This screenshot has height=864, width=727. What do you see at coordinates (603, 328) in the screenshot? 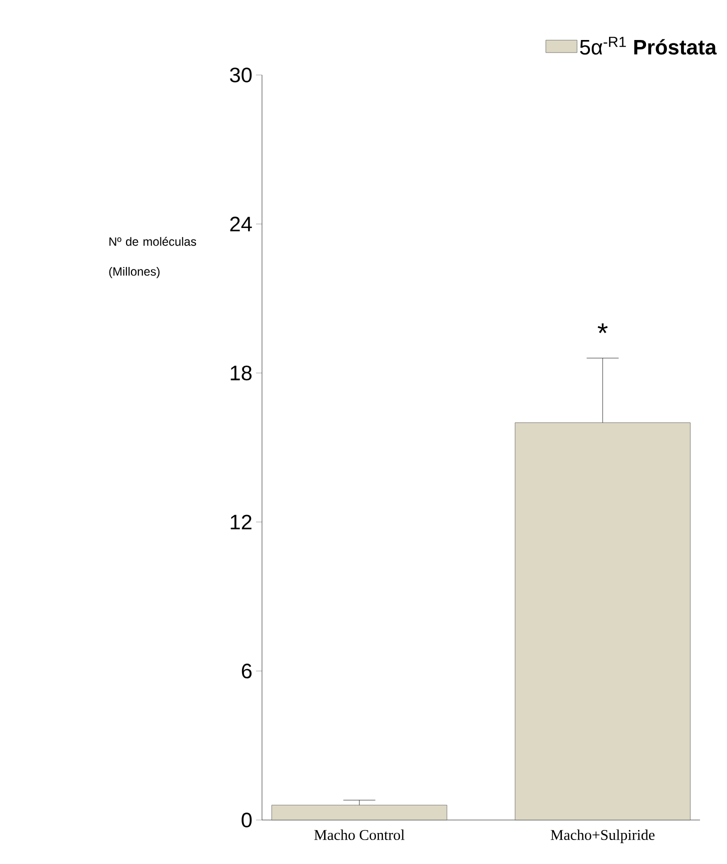
I see `annotation: *` at bounding box center [603, 328].